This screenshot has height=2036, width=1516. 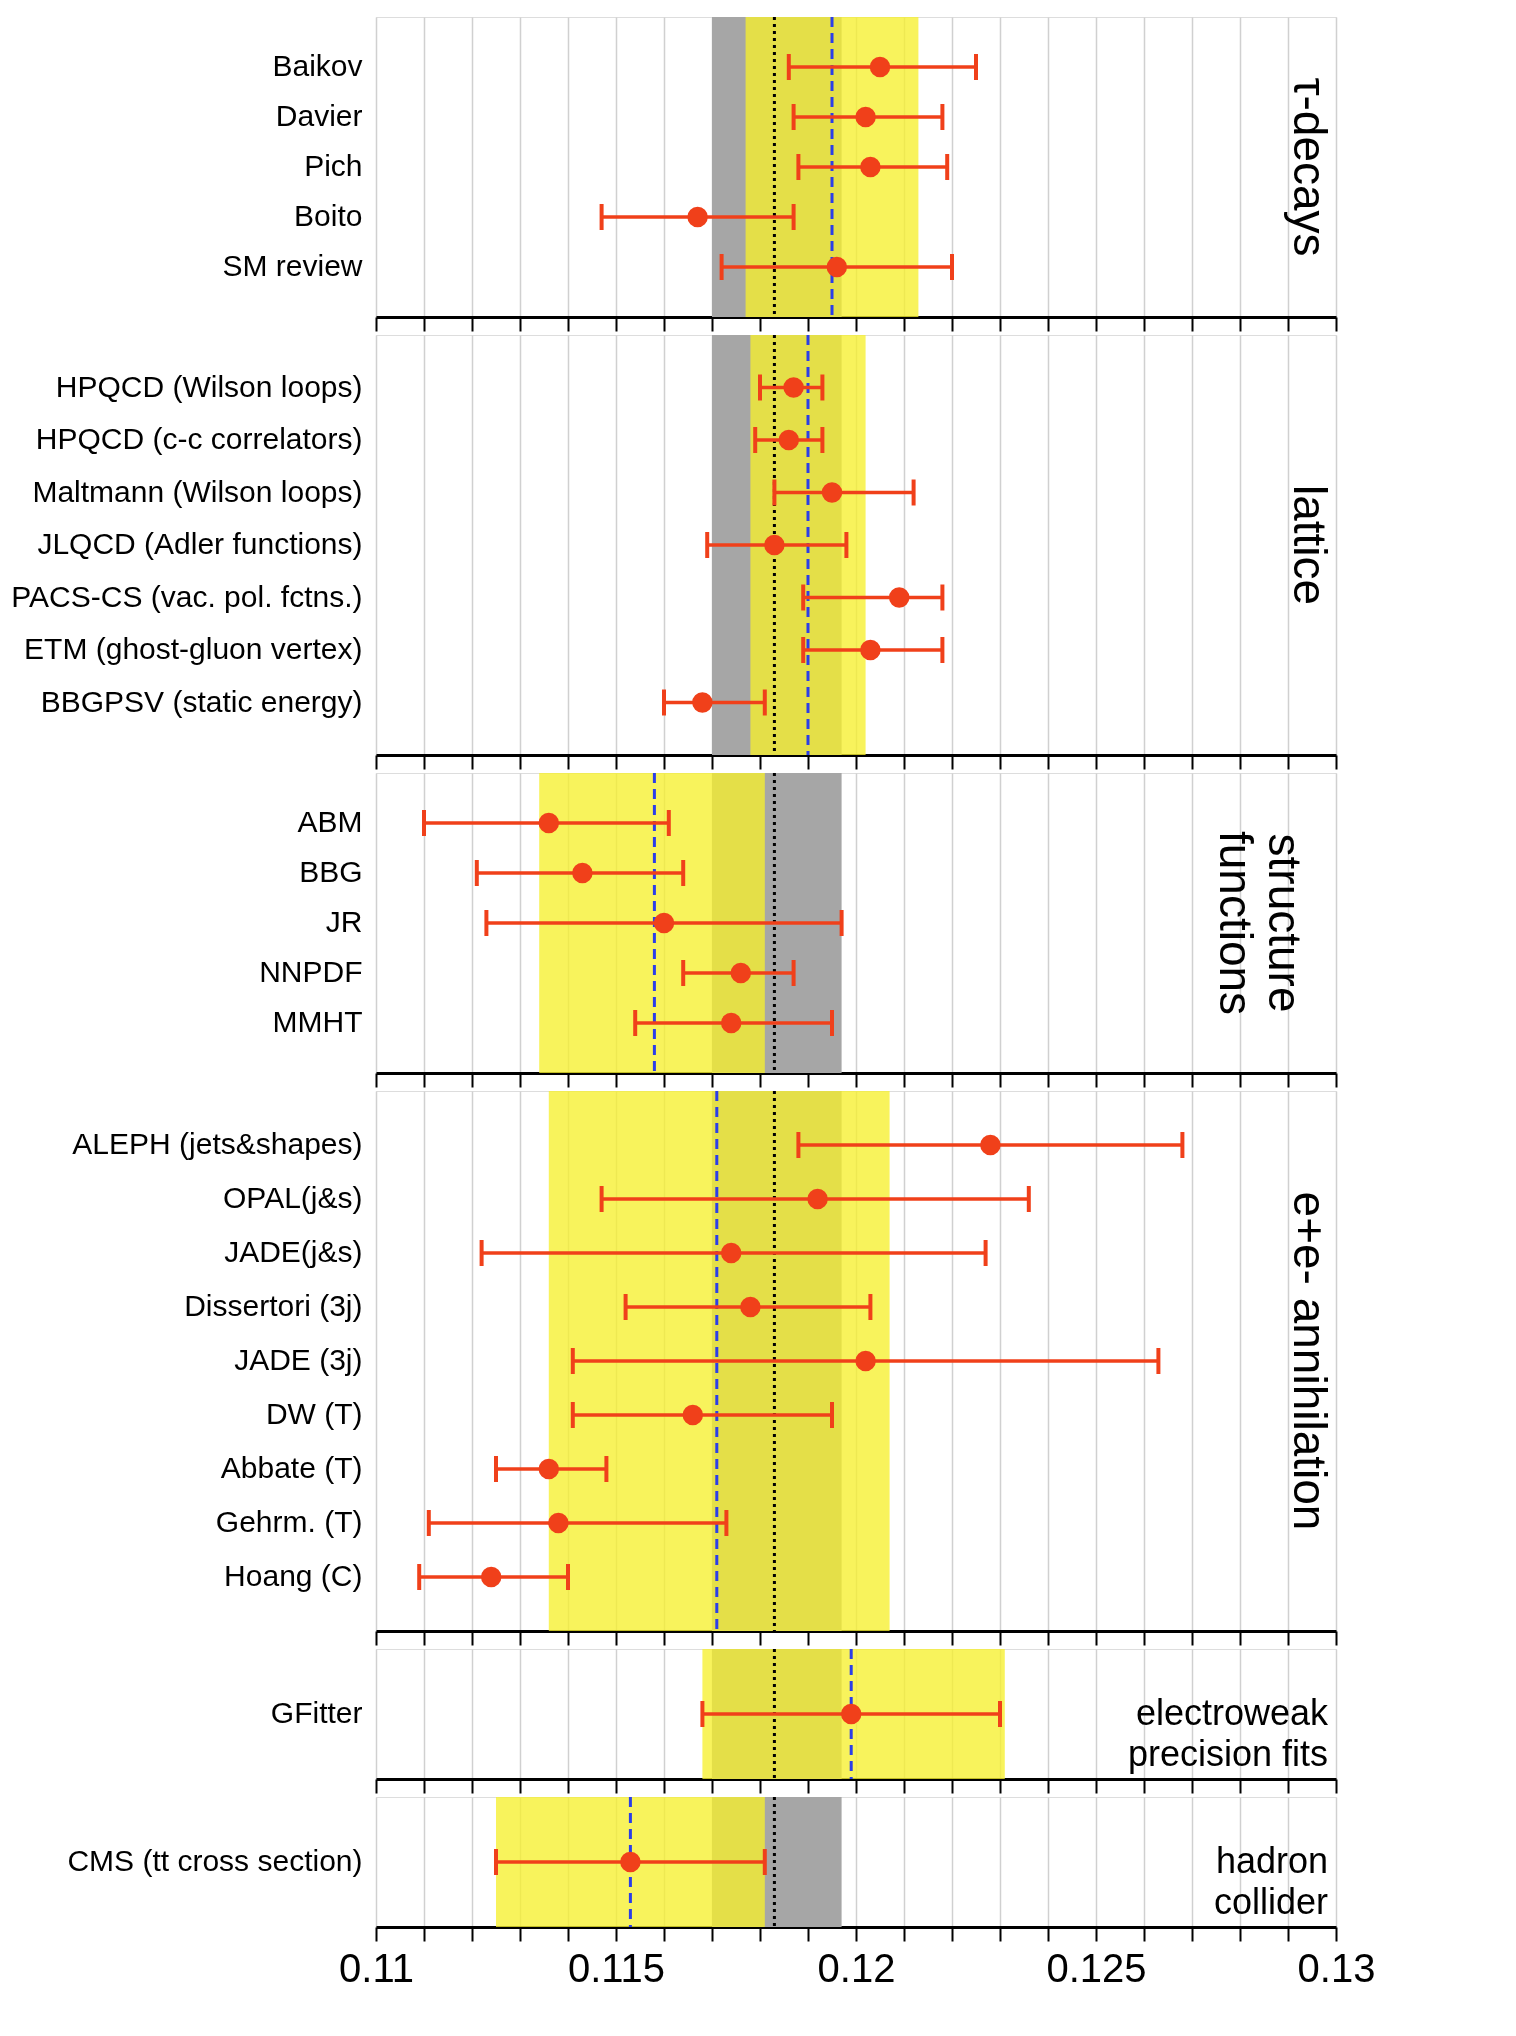 What do you see at coordinates (209, 386) in the screenshot?
I see `y-tick-label: HPQCD (Wilson loops)` at bounding box center [209, 386].